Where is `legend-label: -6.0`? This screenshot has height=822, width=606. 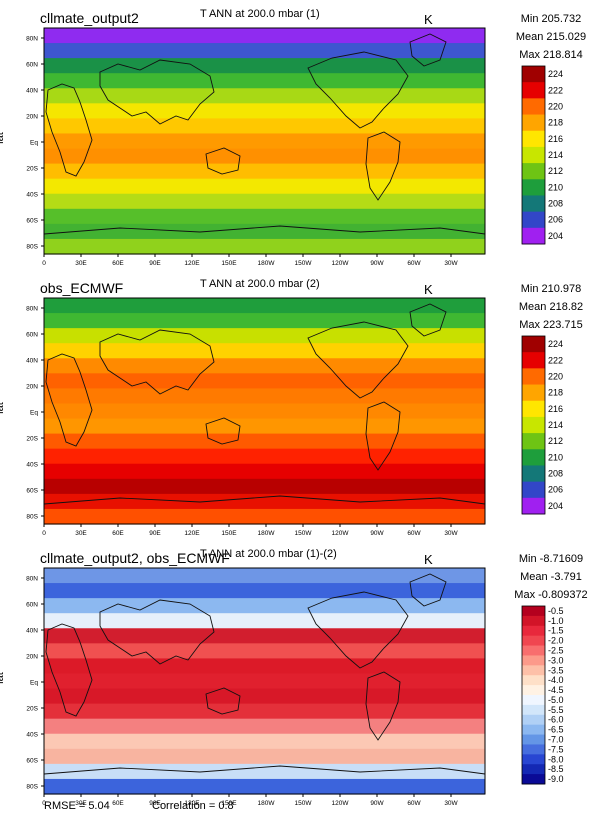 legend-label: -6.0 is located at coordinates (556, 720).